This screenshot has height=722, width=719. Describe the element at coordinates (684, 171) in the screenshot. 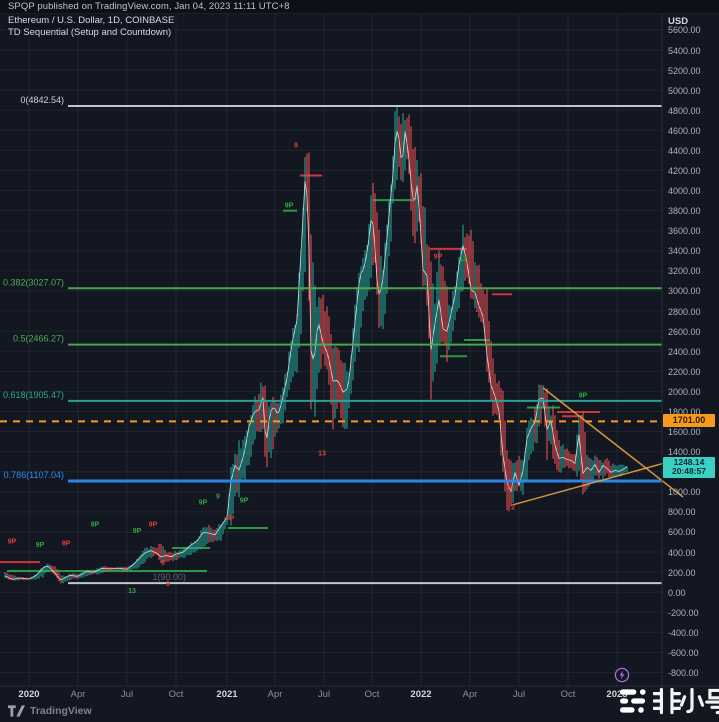

I see `price-tick-label: 4200.00` at that location.